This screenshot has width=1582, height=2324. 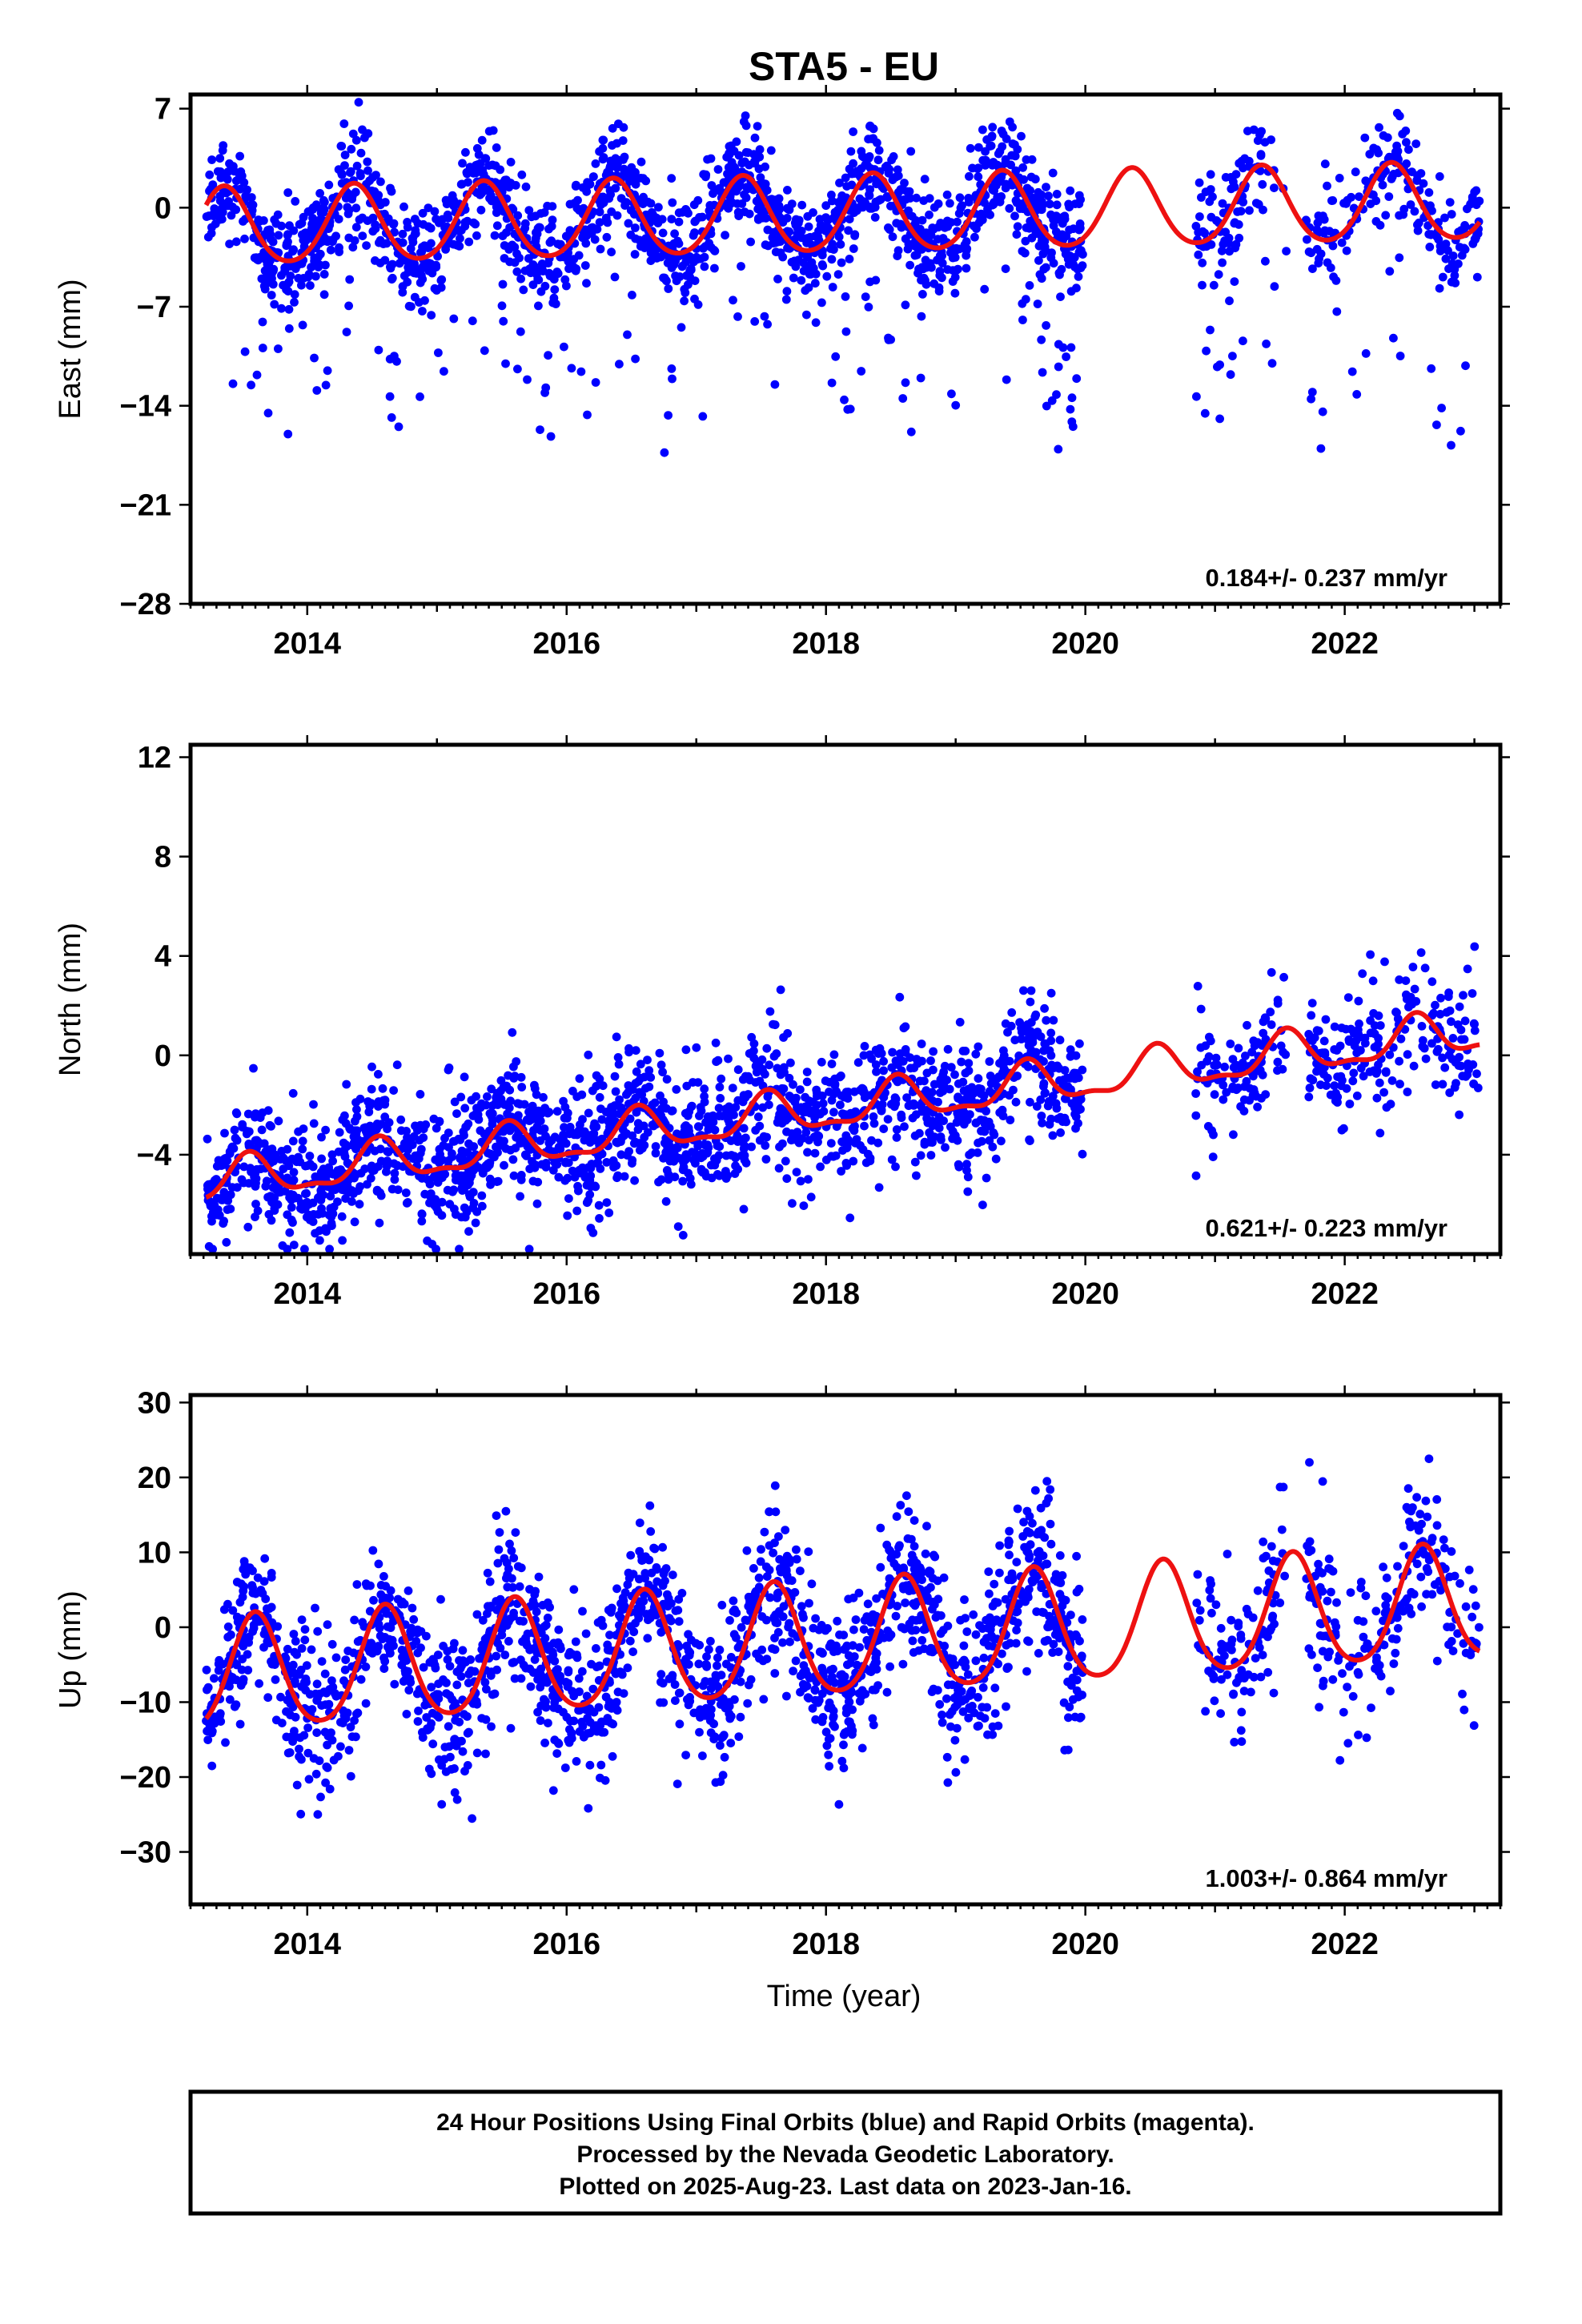 I want to click on north-y-tick-label: −4, so click(x=154, y=1155).